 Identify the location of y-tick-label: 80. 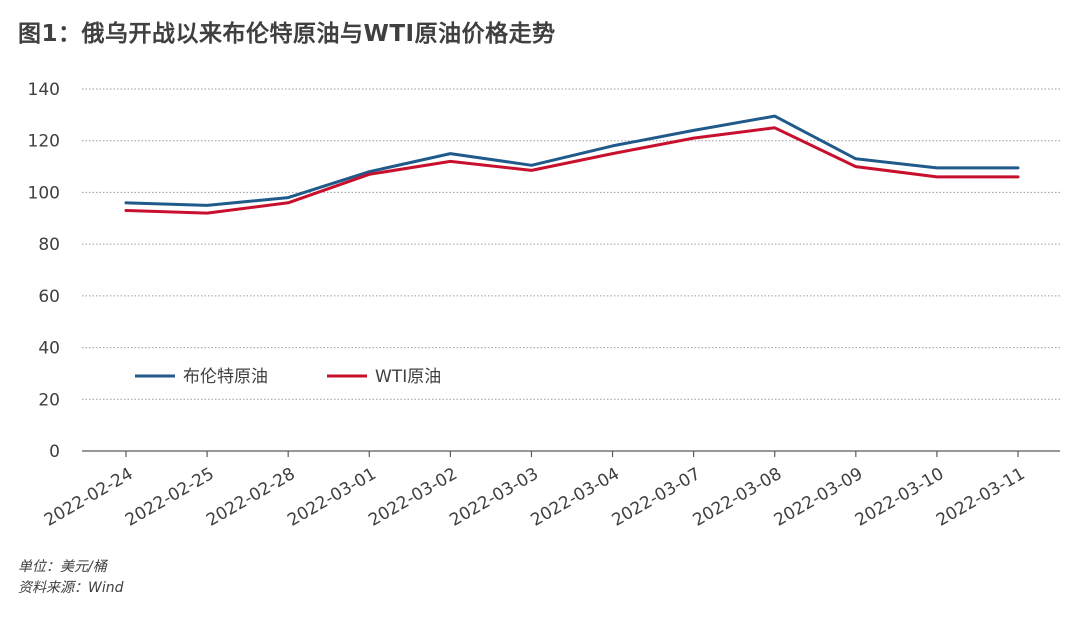
(49, 245).